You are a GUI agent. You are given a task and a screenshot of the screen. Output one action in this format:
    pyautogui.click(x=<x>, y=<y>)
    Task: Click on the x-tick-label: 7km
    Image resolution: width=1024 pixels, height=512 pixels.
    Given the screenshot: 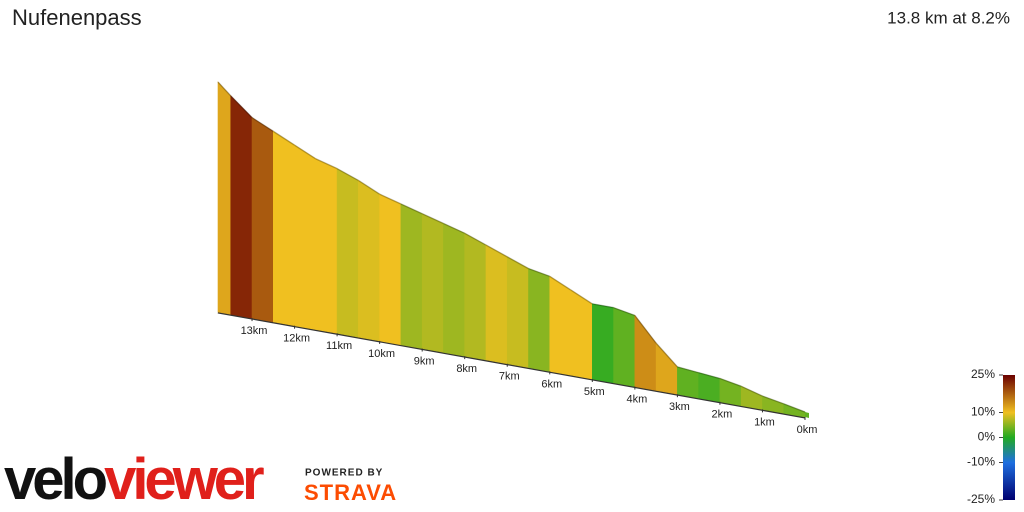 What is the action you would take?
    pyautogui.click(x=509, y=377)
    